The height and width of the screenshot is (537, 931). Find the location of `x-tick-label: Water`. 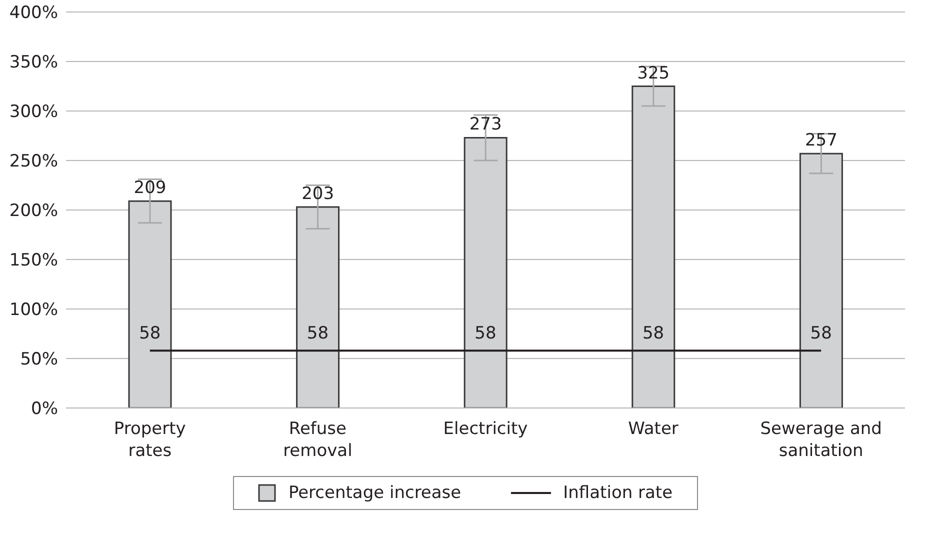

x-tick-label: Water is located at coordinates (653, 429).